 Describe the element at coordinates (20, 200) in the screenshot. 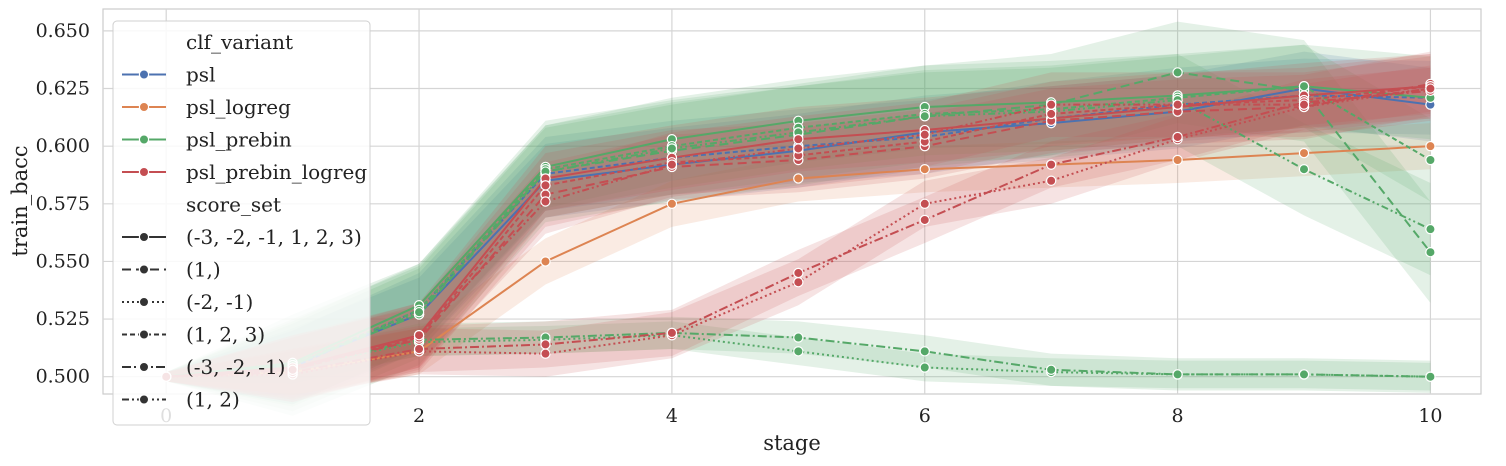

I see `y-axis-label: train_bacc` at that location.